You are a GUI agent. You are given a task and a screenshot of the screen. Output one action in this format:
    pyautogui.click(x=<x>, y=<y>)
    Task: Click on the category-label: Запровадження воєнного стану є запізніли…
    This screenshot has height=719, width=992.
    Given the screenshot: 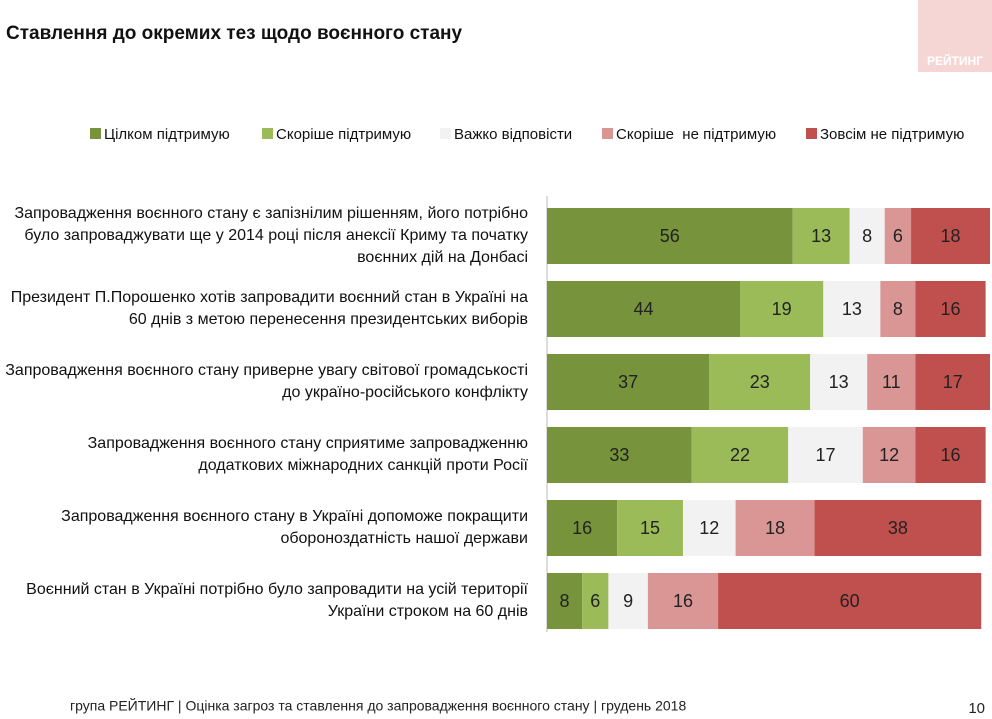 What is the action you would take?
    pyautogui.click(x=264, y=236)
    